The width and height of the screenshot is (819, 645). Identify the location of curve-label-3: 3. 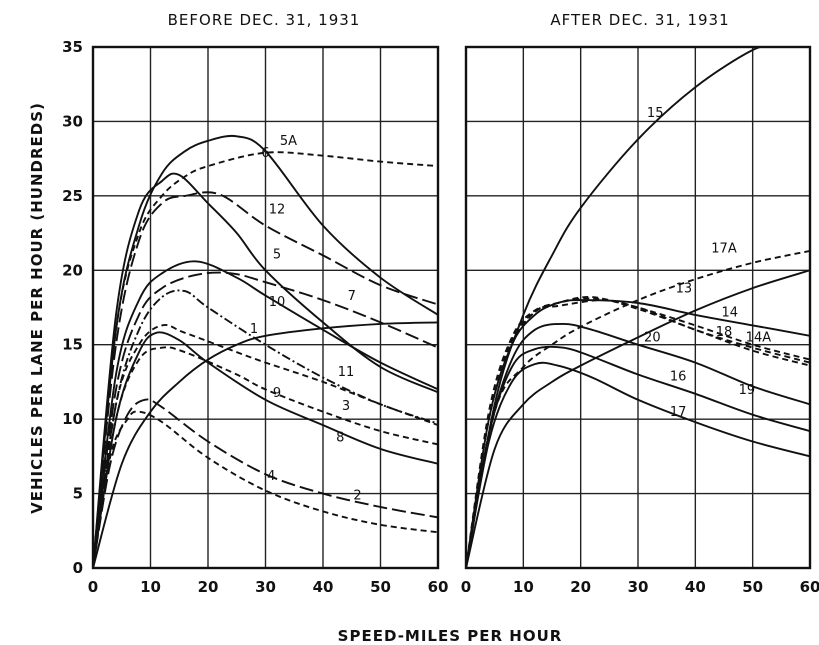
(346, 406).